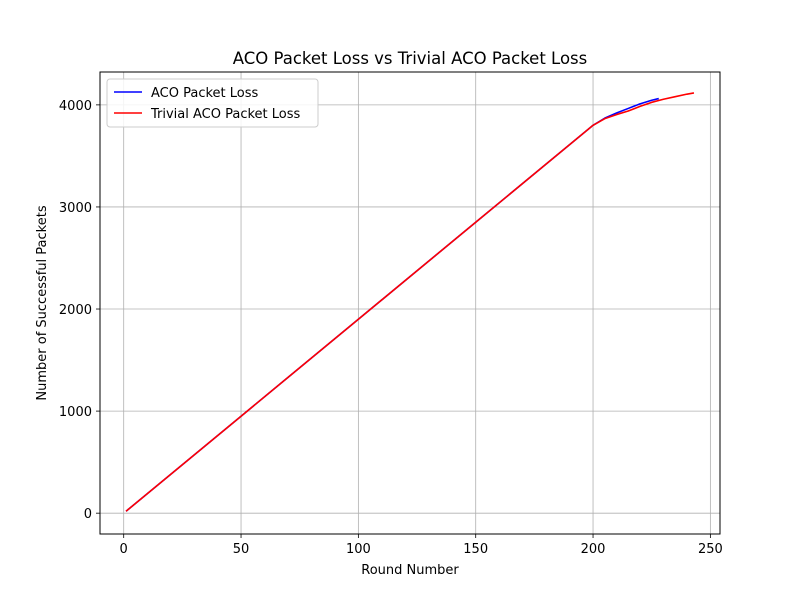 This screenshot has width=800, height=600. I want to click on x-tick-label: 100, so click(358, 549).